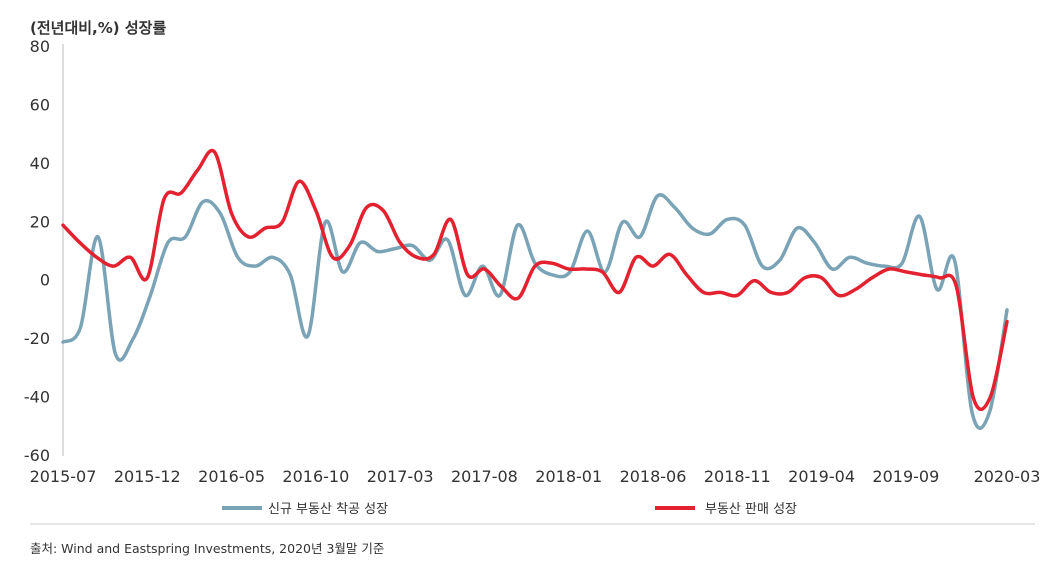  Describe the element at coordinates (653, 476) in the screenshot. I see `x-tick-label: 2018-06` at that location.